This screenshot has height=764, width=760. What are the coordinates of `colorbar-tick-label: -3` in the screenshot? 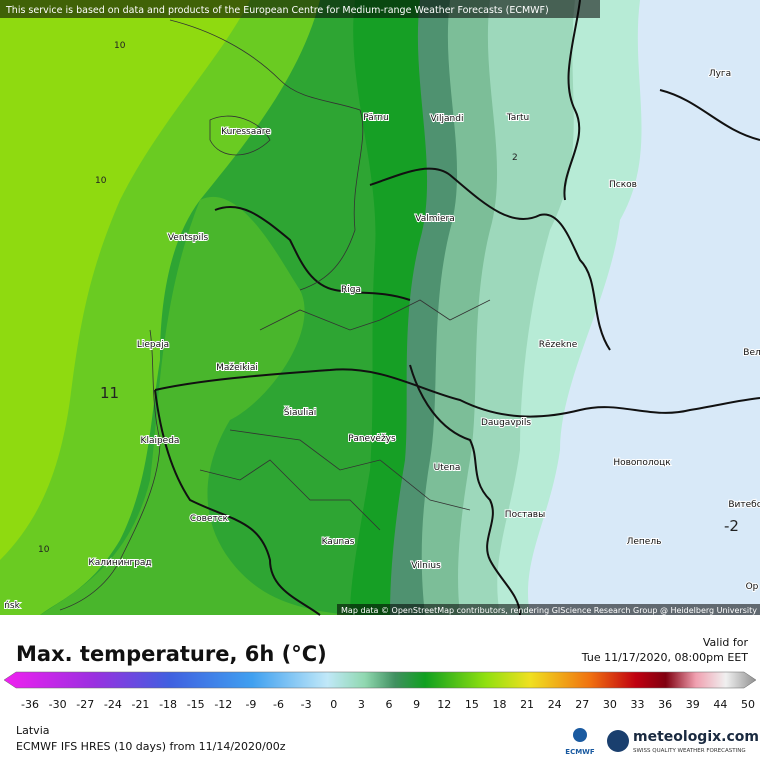 It's located at (306, 704).